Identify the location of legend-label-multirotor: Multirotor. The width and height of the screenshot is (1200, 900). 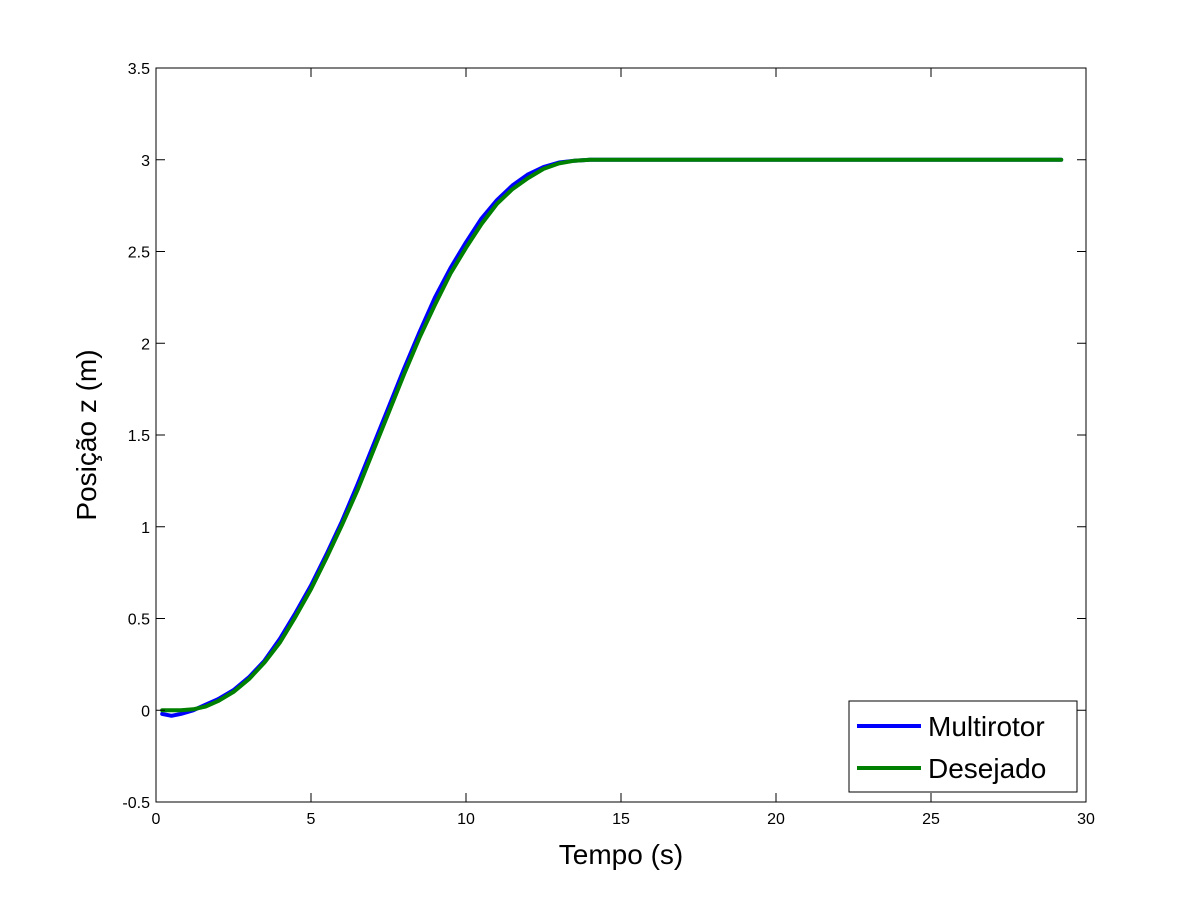
(986, 726).